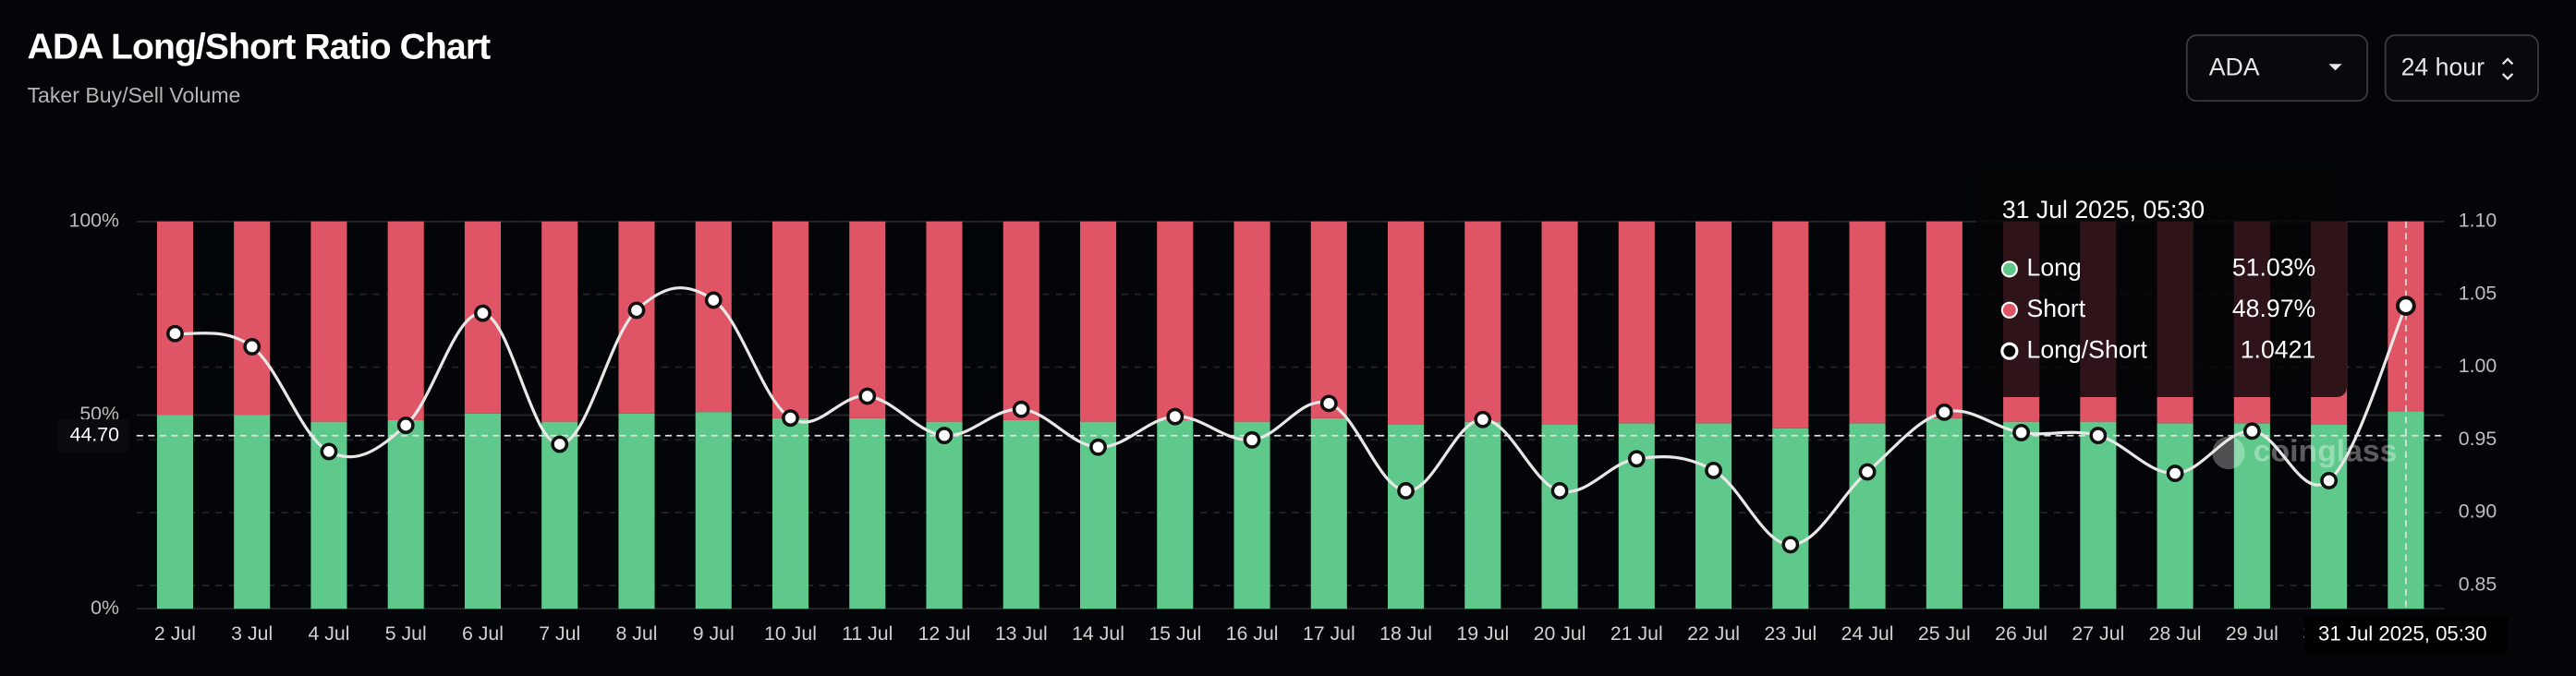  Describe the element at coordinates (1944, 633) in the screenshot. I see `x-tick-label: 25 Jul` at that location.